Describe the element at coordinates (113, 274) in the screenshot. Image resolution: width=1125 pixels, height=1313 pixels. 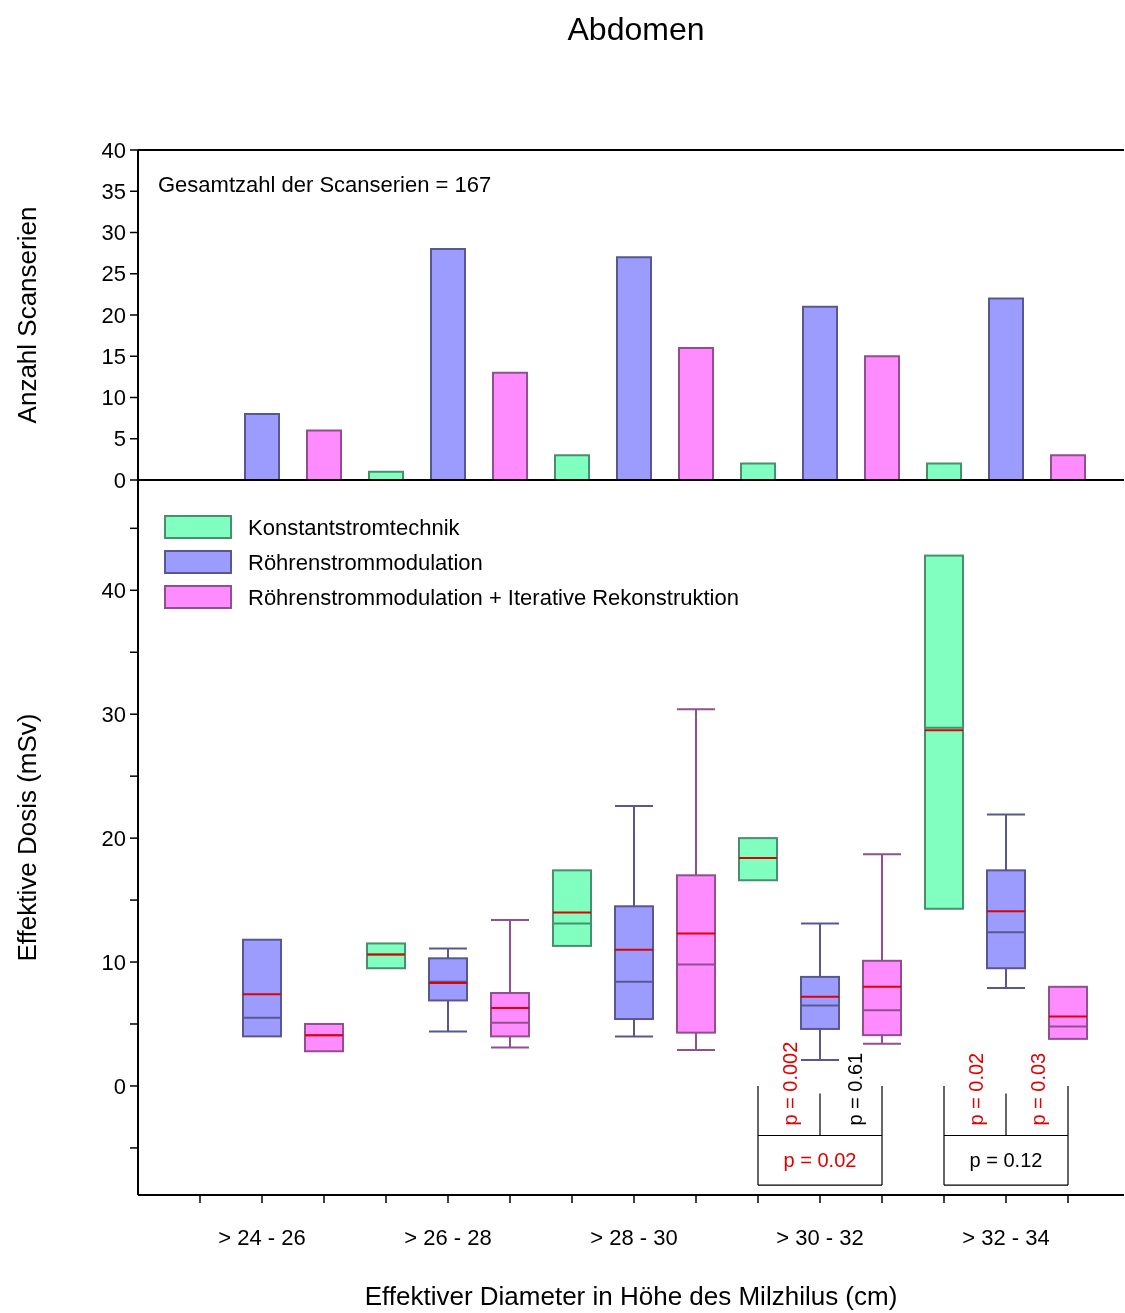
I see `y-tick-label: 25` at that location.